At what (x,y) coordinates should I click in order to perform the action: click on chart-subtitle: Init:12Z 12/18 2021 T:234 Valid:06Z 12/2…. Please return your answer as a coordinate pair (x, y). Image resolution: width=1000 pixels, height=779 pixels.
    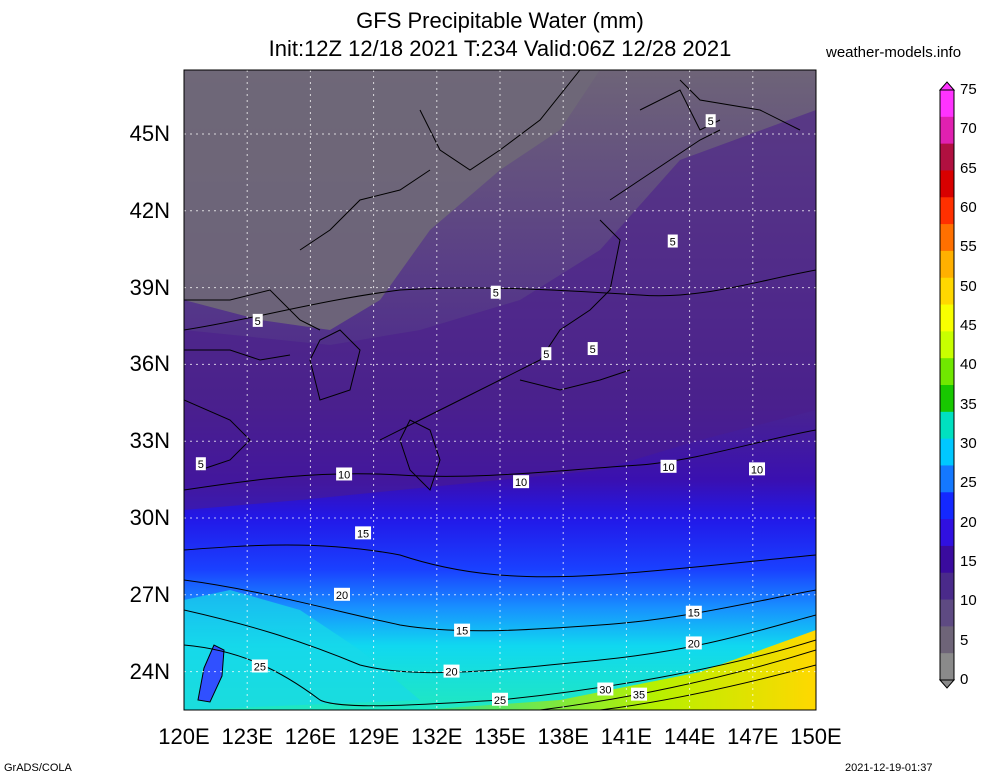
    Looking at the image, I should click on (500, 48).